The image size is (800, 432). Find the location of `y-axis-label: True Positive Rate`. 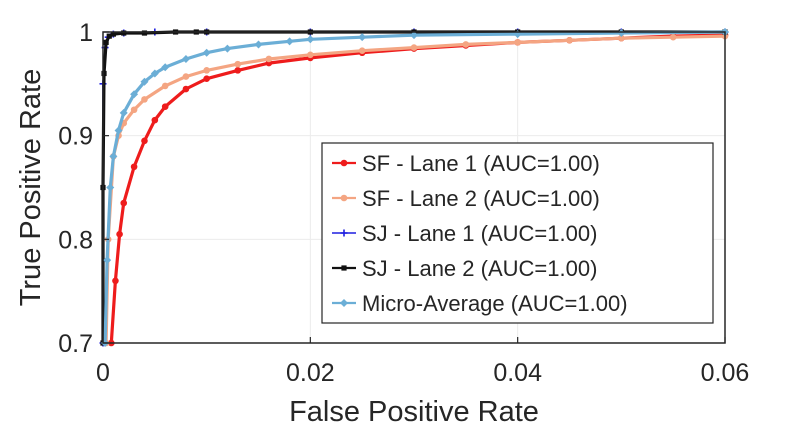

y-axis-label: True Positive Rate is located at coordinates (31, 187).